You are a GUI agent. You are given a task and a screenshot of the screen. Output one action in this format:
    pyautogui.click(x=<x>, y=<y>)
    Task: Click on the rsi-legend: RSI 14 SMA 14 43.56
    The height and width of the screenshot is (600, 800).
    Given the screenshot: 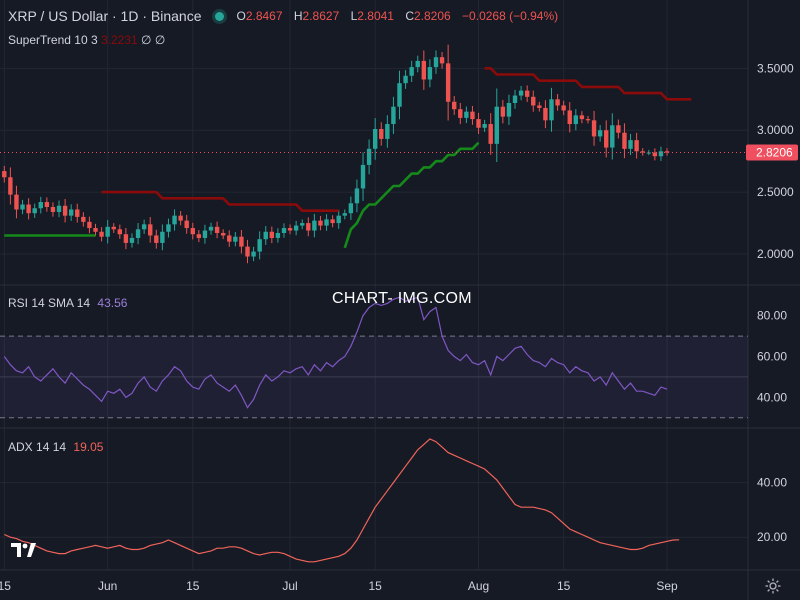 What is the action you would take?
    pyautogui.click(x=67, y=303)
    